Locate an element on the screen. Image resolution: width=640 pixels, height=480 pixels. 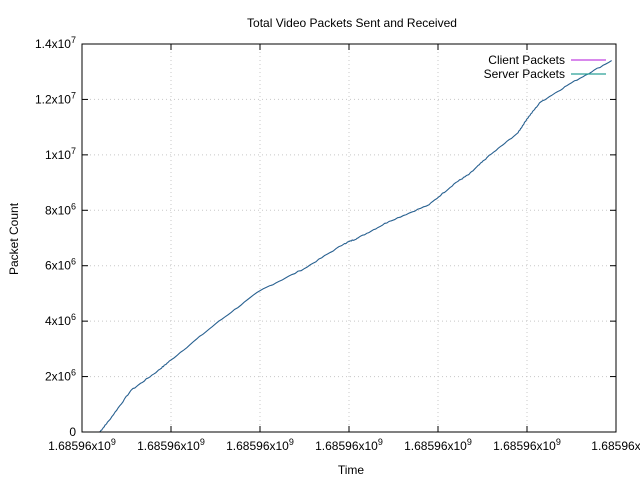
y-axis-label: Packet Count is located at coordinates (14, 238).